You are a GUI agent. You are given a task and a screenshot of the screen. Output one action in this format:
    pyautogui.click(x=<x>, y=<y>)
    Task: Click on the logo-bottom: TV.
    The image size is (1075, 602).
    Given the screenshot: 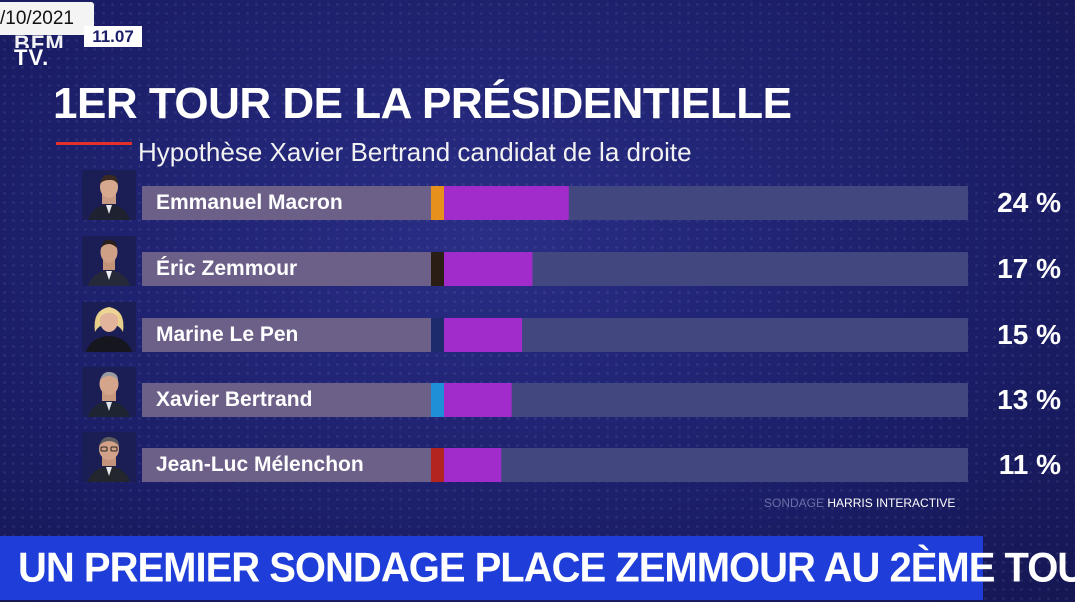 What is the action you would take?
    pyautogui.click(x=32, y=57)
    